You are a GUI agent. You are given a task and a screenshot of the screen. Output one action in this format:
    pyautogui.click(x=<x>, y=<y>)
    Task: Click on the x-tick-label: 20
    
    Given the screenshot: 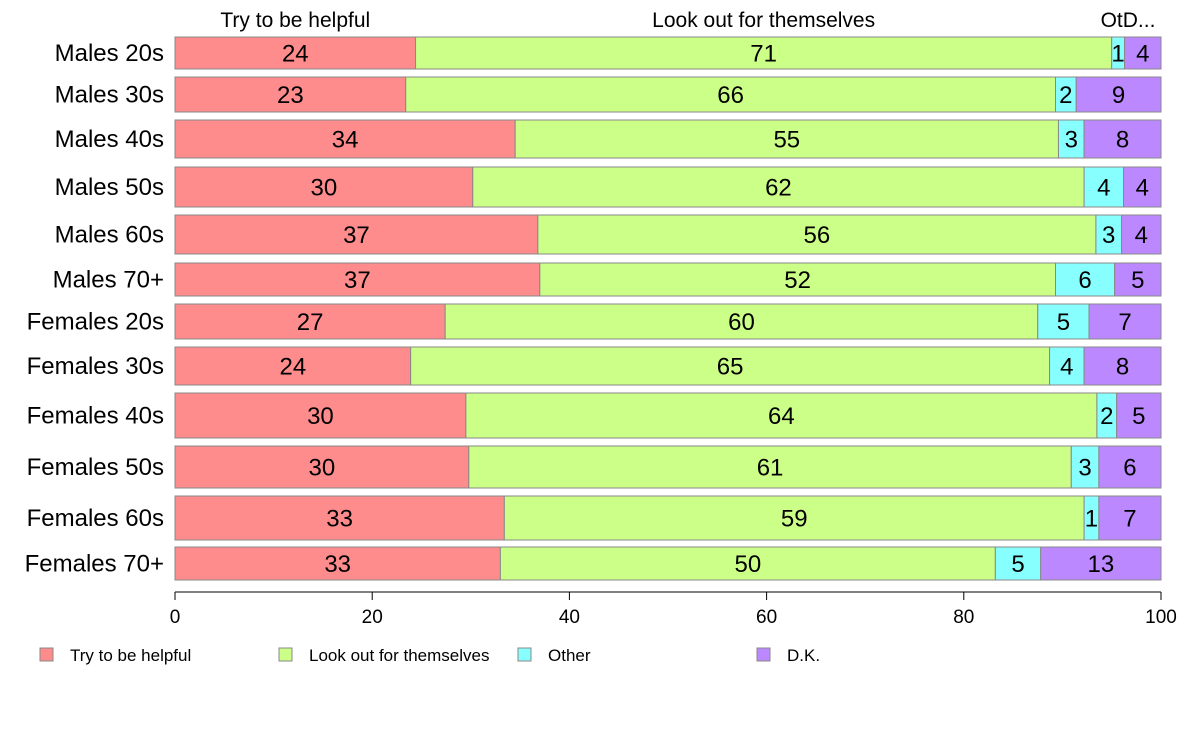 What is the action you would take?
    pyautogui.click(x=372, y=617)
    